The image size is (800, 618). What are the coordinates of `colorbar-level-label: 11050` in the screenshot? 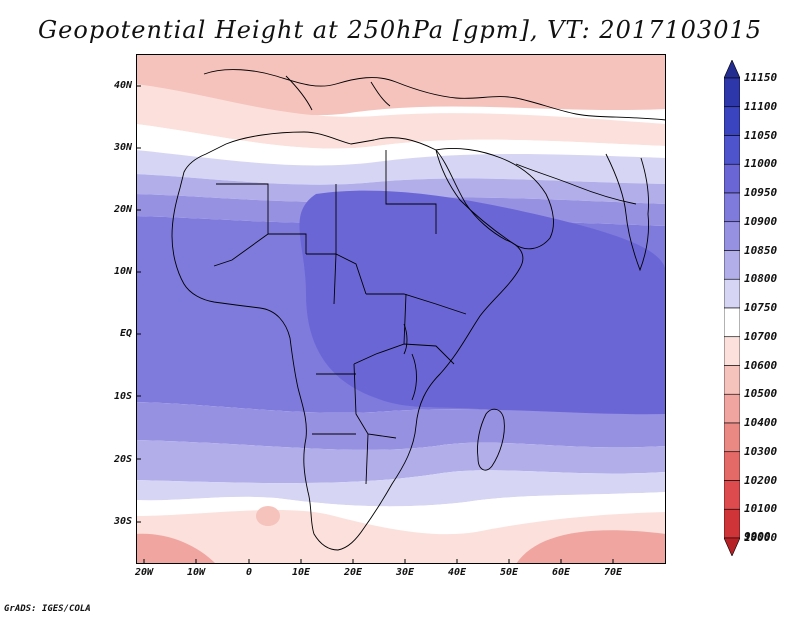 It's located at (761, 135).